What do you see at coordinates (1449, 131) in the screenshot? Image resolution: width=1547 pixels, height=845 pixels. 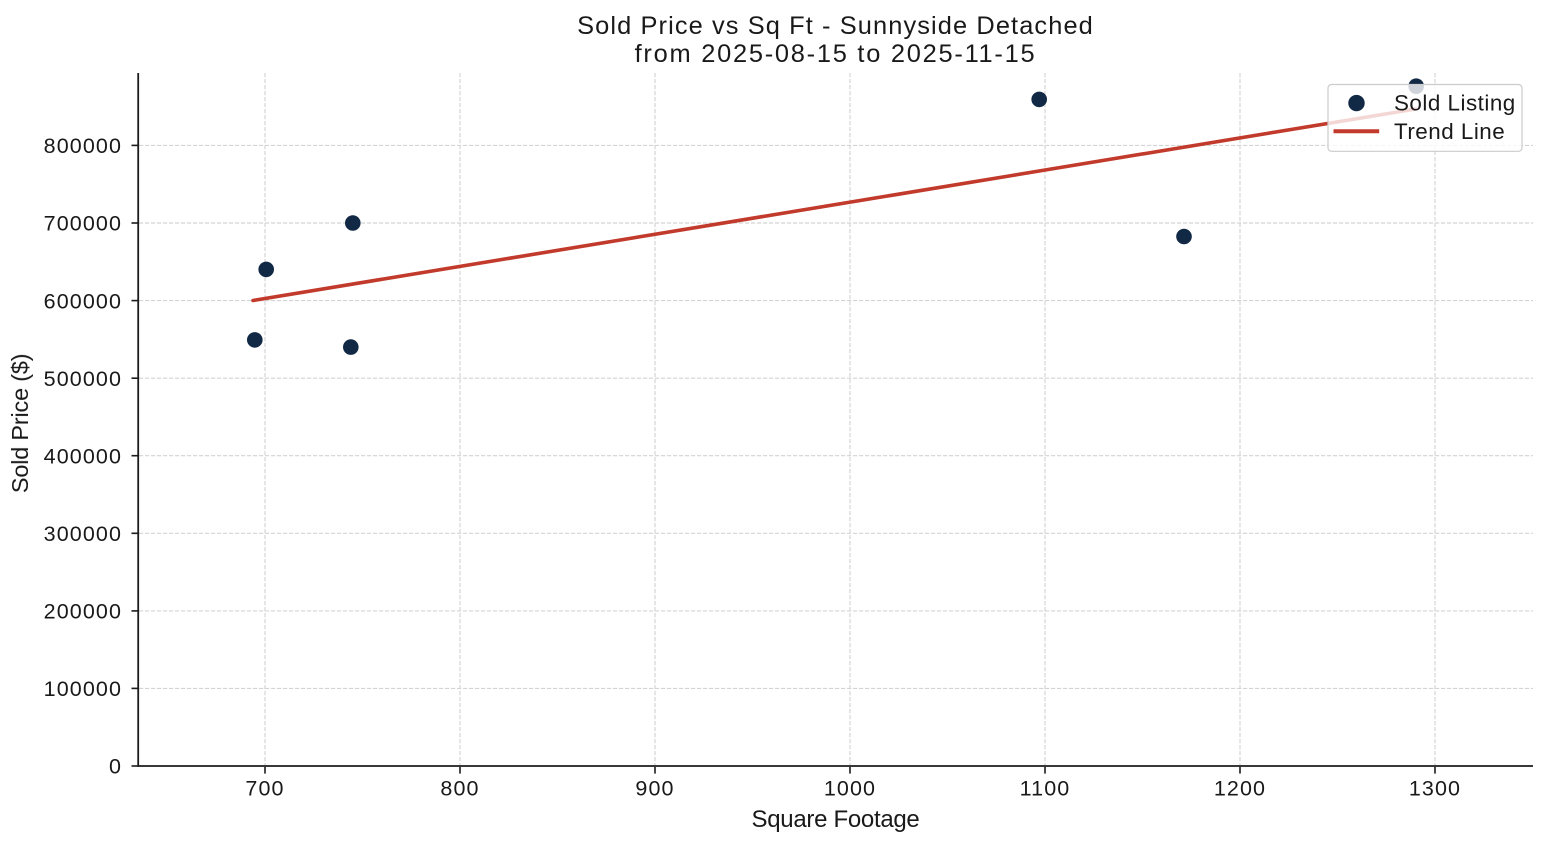 I see `svg-text: Trend Line` at bounding box center [1449, 131].